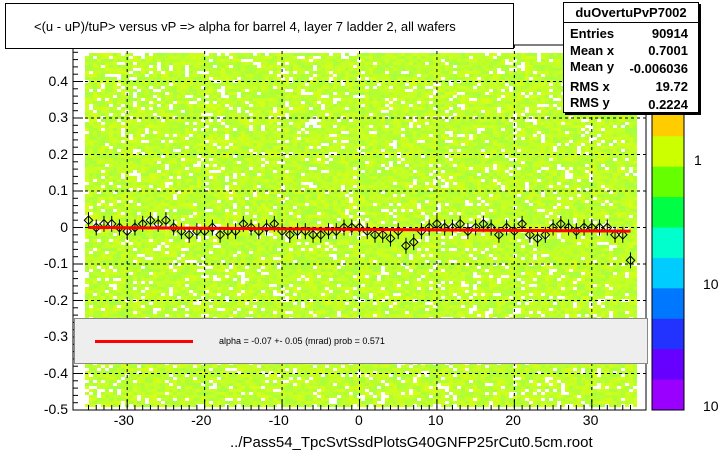 Image resolution: width=721 pixels, height=455 pixels. Describe the element at coordinates (436, 420) in the screenshot. I see `x-tick-label: 10` at that location.